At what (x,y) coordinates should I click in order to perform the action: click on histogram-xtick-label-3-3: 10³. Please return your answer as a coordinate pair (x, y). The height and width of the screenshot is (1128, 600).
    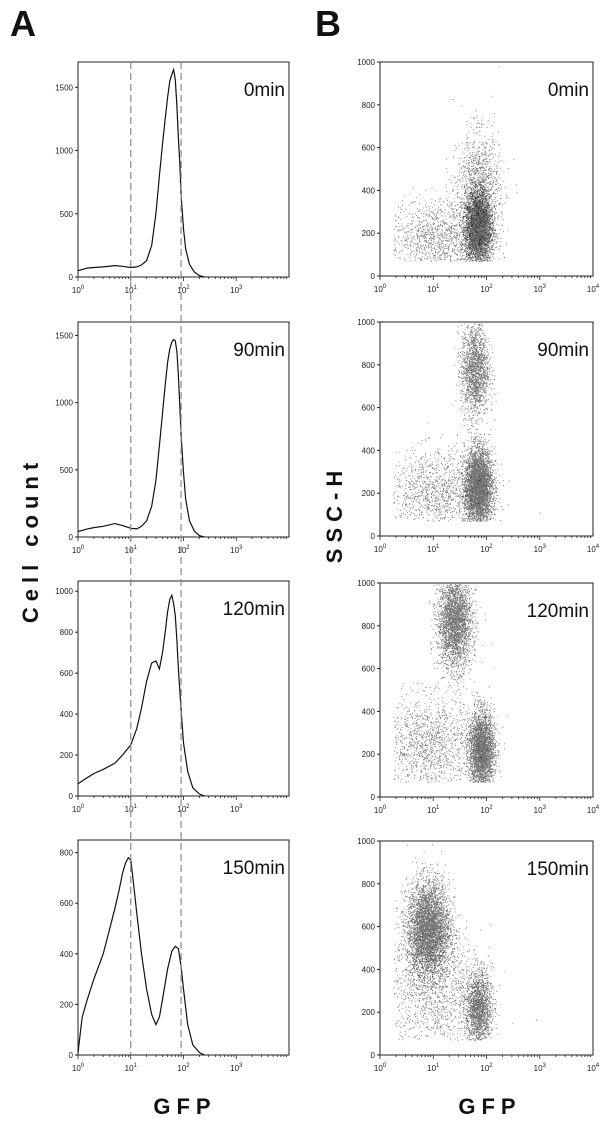
    Looking at the image, I should click on (236, 1068).